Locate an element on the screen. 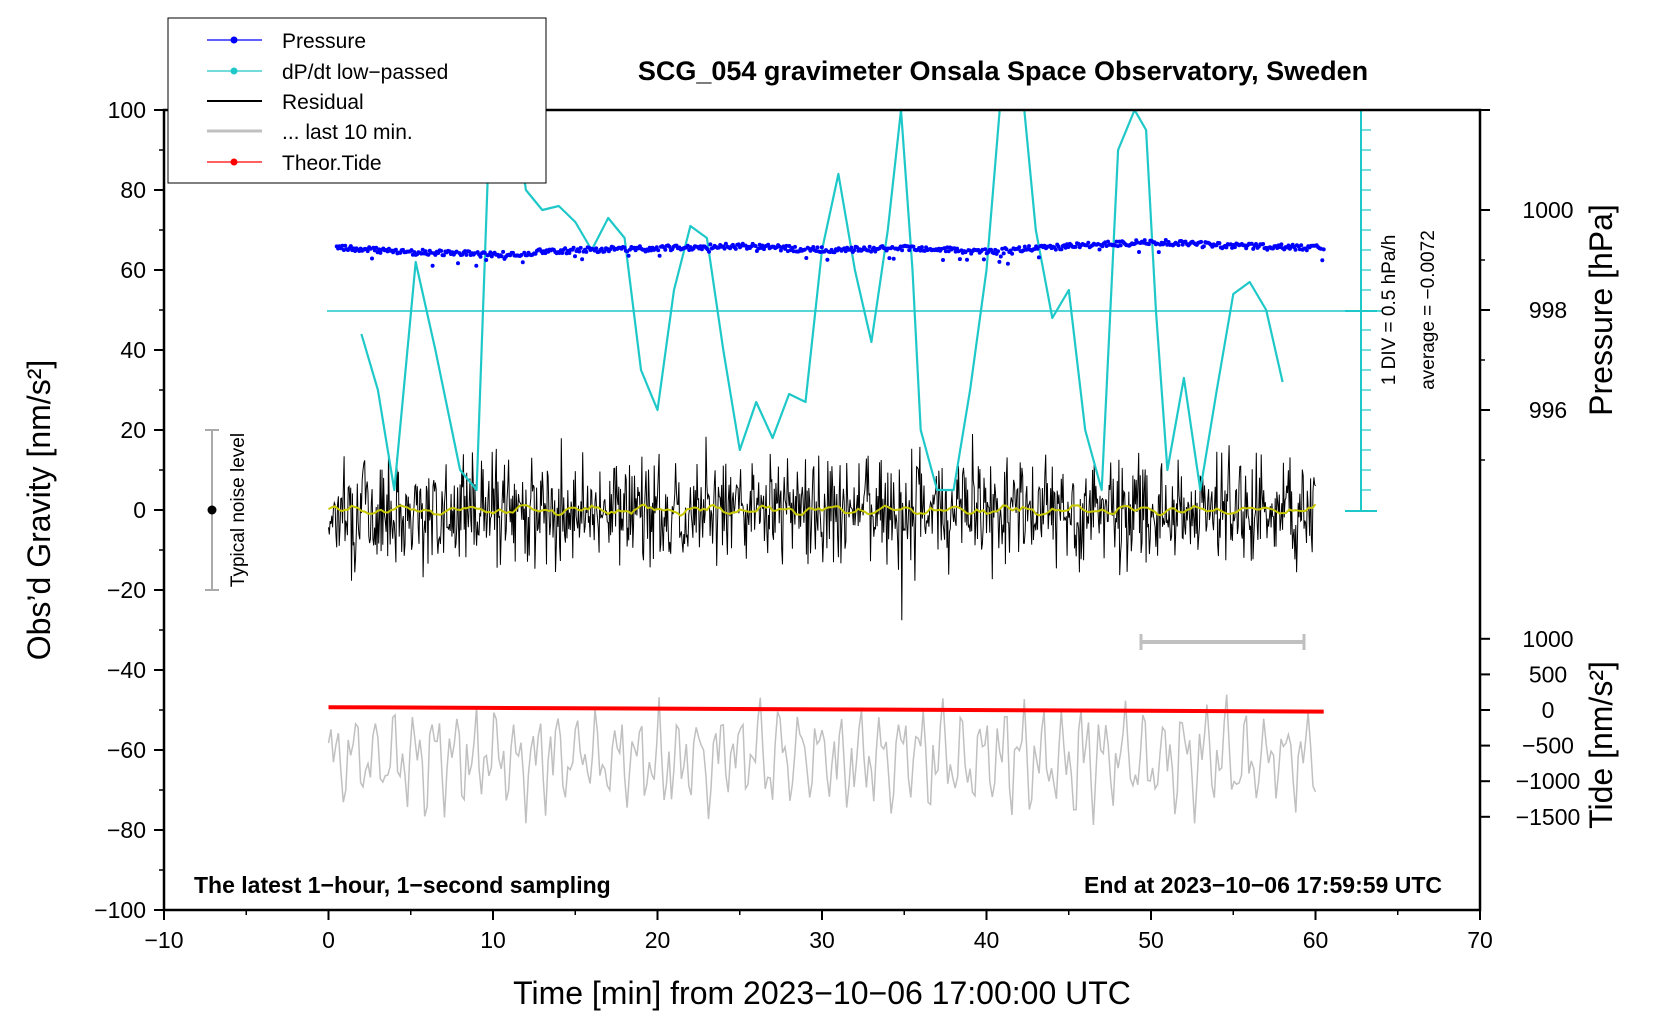  tide-line is located at coordinates (826, 709).